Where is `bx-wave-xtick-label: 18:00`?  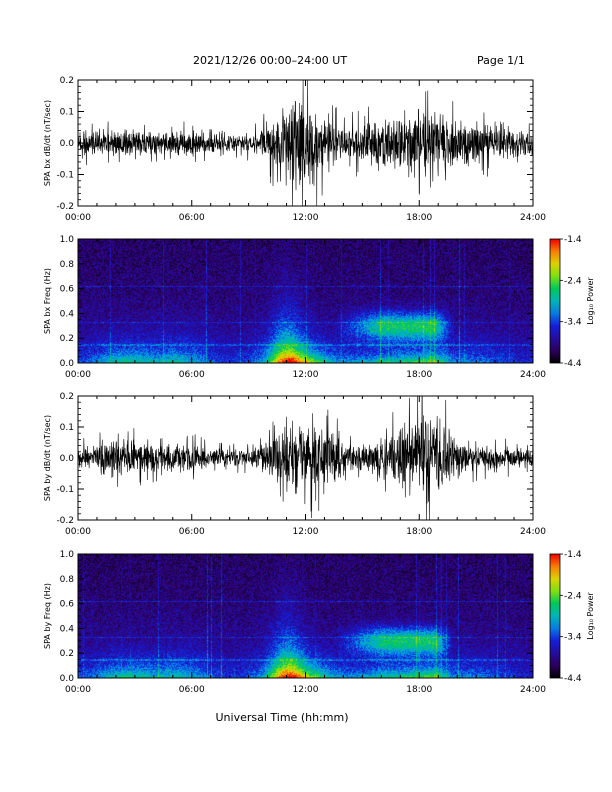 bx-wave-xtick-label: 18:00 is located at coordinates (419, 218).